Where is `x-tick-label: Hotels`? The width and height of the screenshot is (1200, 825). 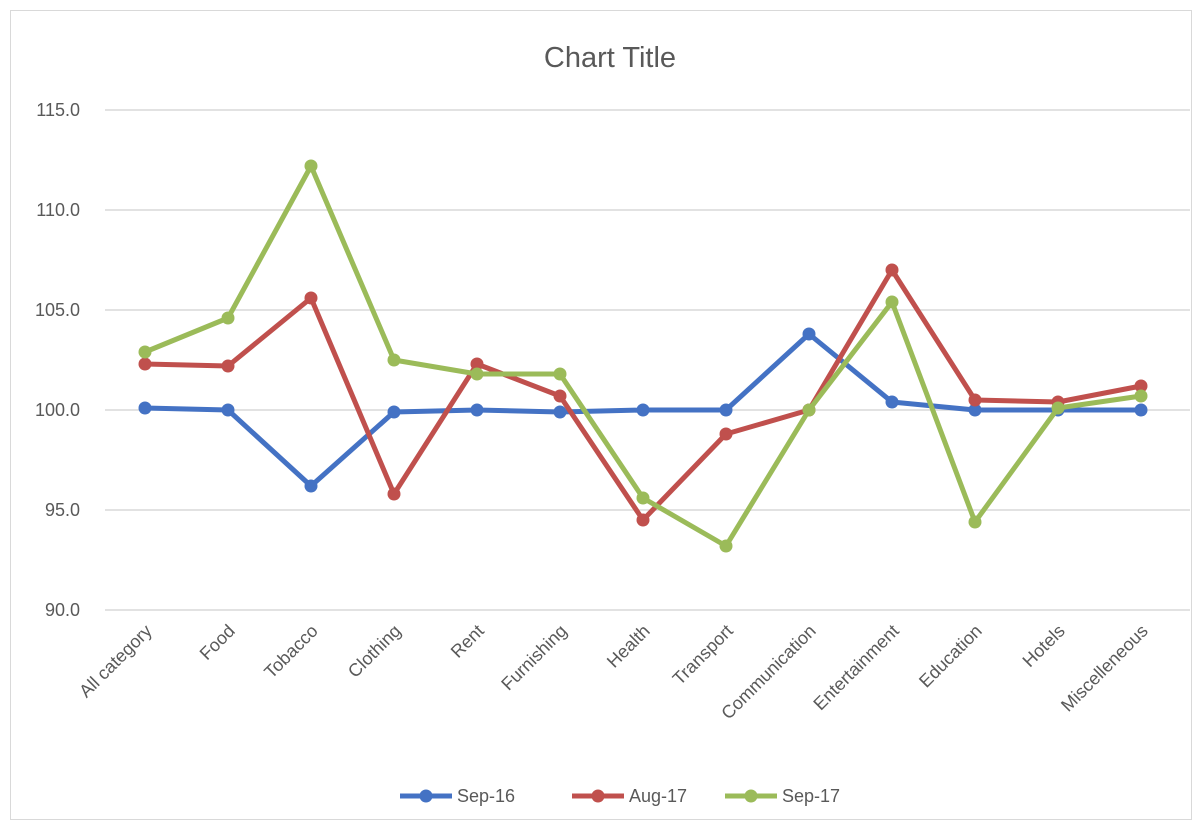
x-tick-label: Hotels is located at coordinates (1044, 646).